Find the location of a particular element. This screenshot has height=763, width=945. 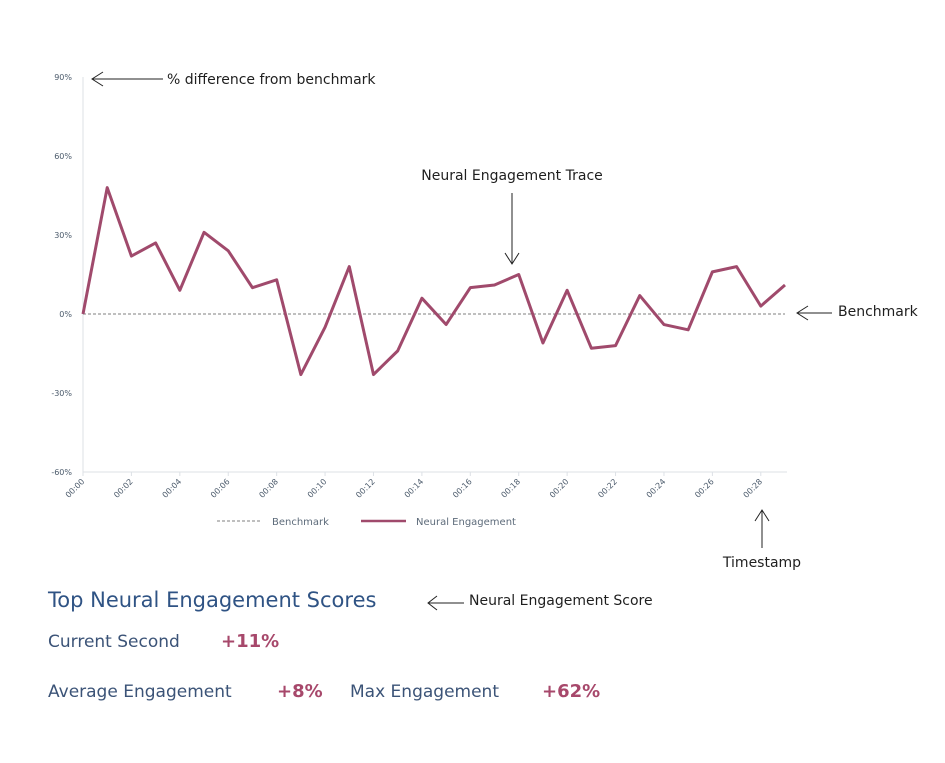

average-engagement-value: +8% is located at coordinates (300, 691).